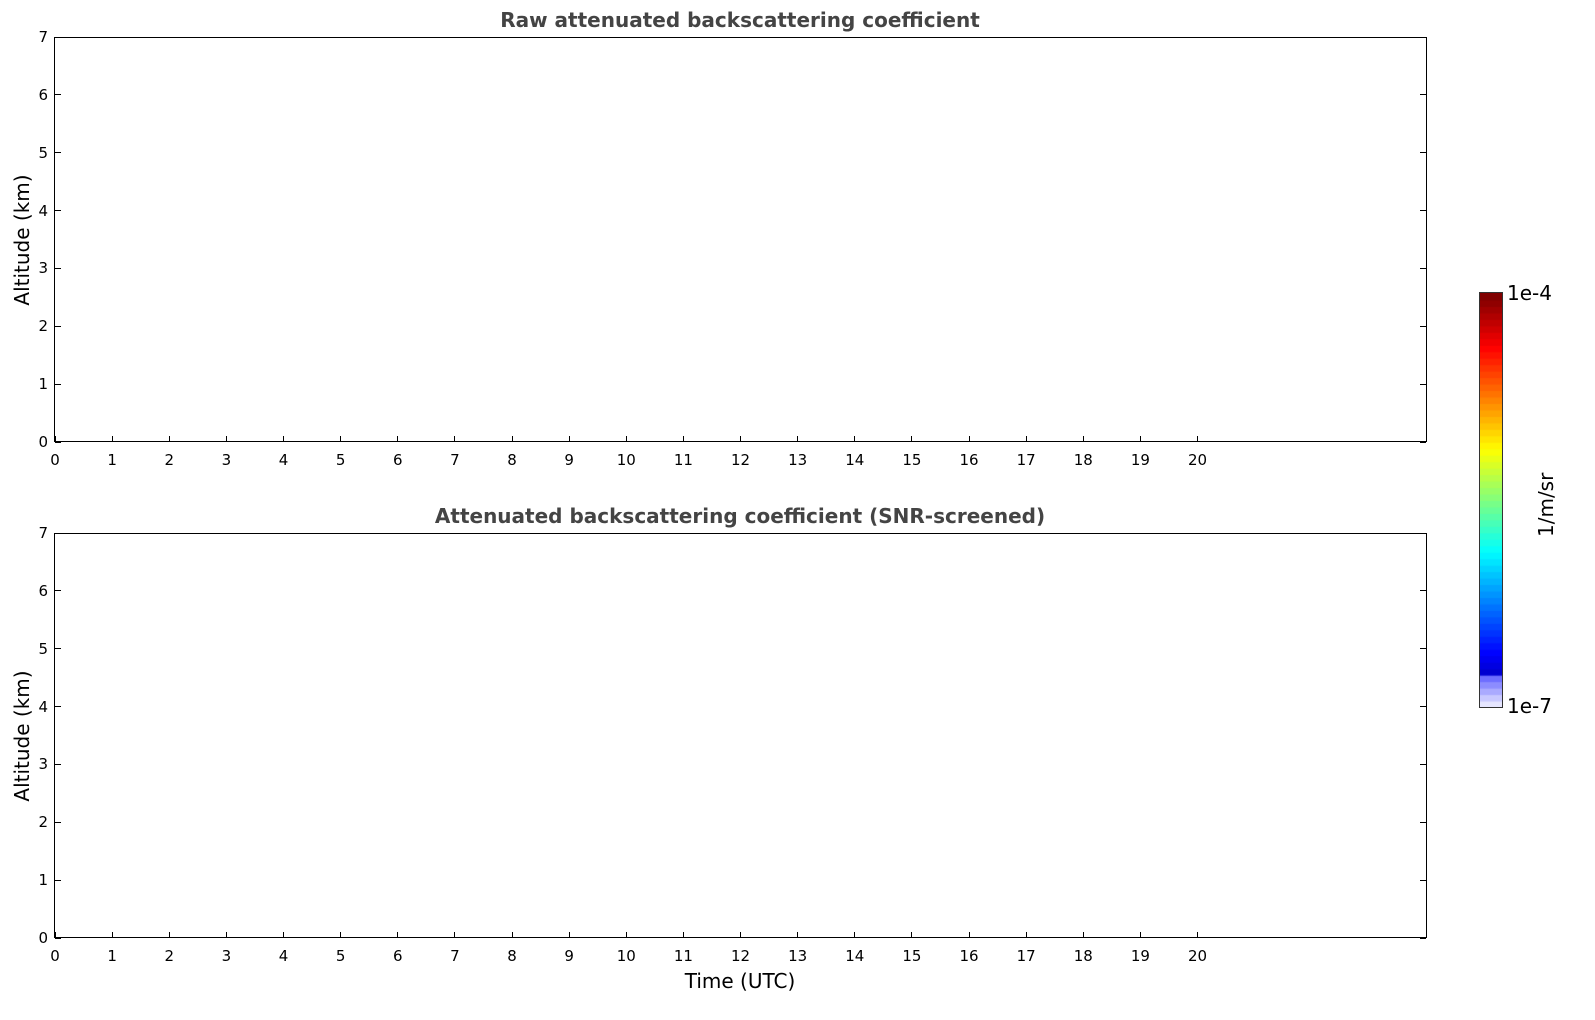 The image size is (1595, 1020). I want to click on x-tick-label: 4, so click(283, 956).